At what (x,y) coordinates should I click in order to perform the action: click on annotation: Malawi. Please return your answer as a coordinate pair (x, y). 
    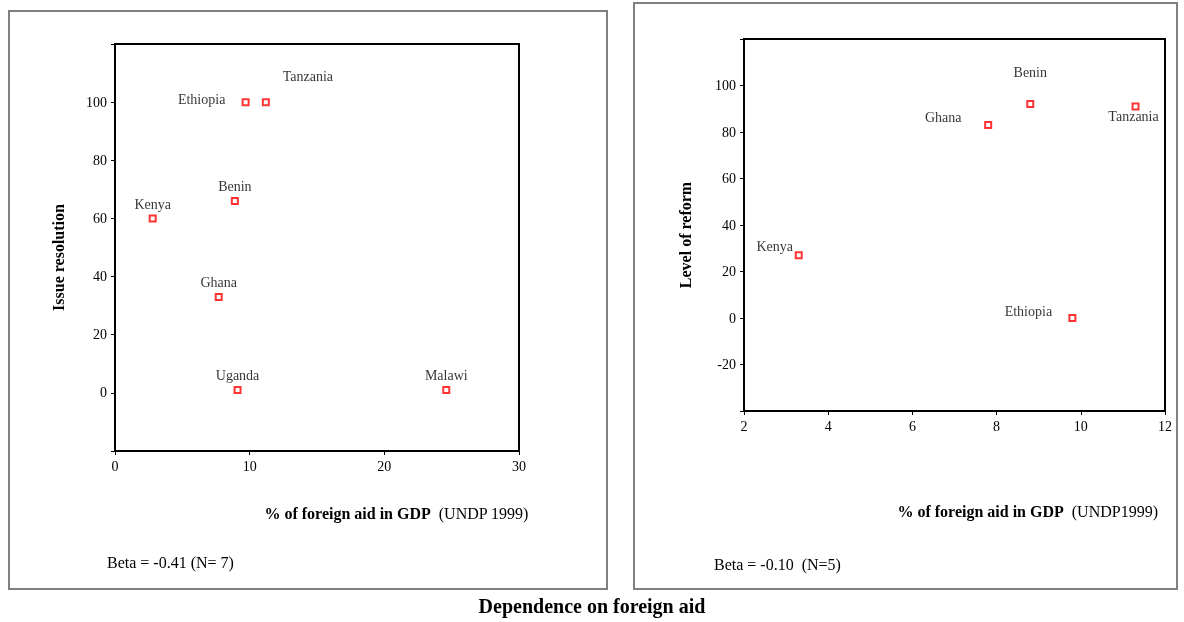
    Looking at the image, I should click on (446, 376).